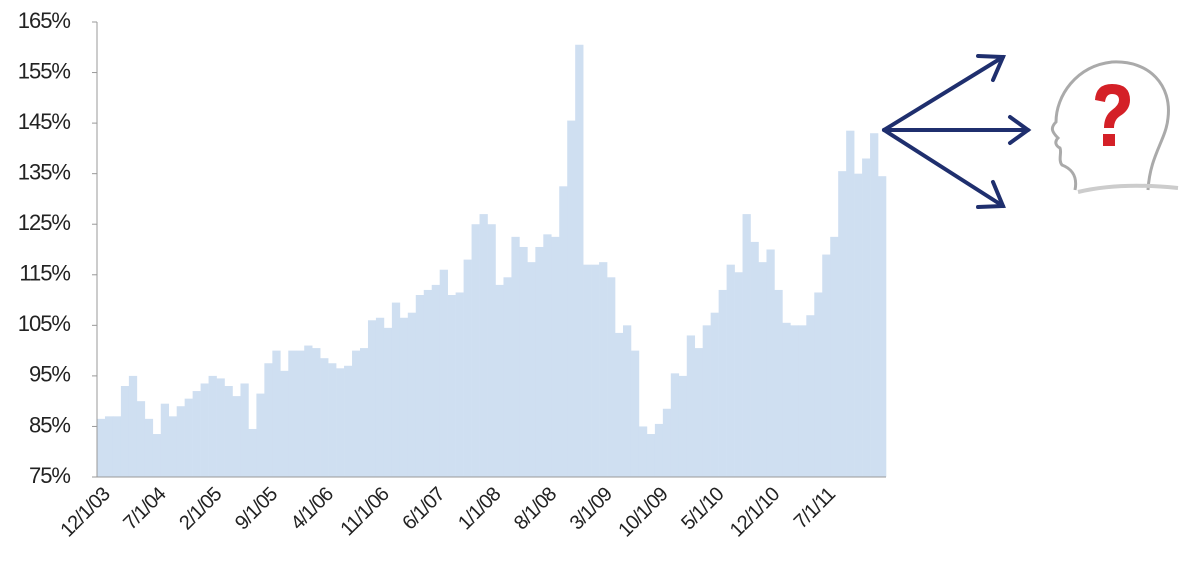 This screenshot has width=1183, height=565. I want to click on question-dot, so click(1109, 140).